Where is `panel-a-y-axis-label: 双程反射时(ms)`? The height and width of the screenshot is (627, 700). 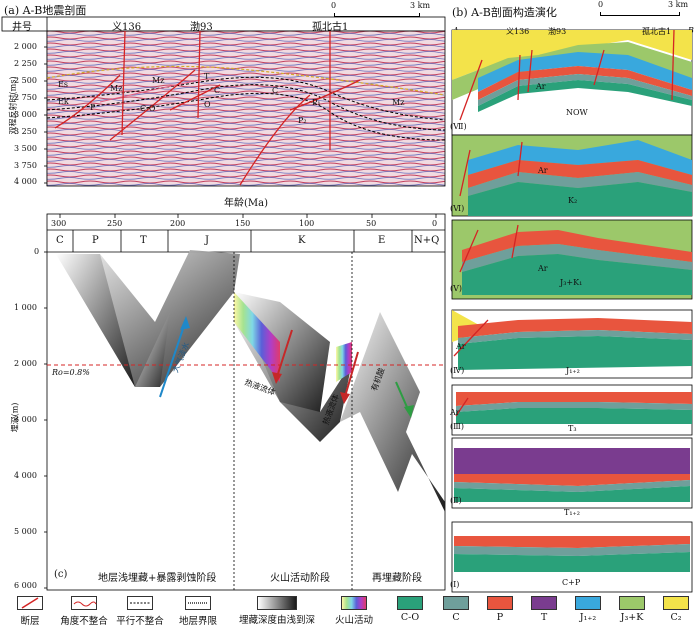 panel-a-y-axis-label: 双程反射时(ms) is located at coordinates (13, 105).